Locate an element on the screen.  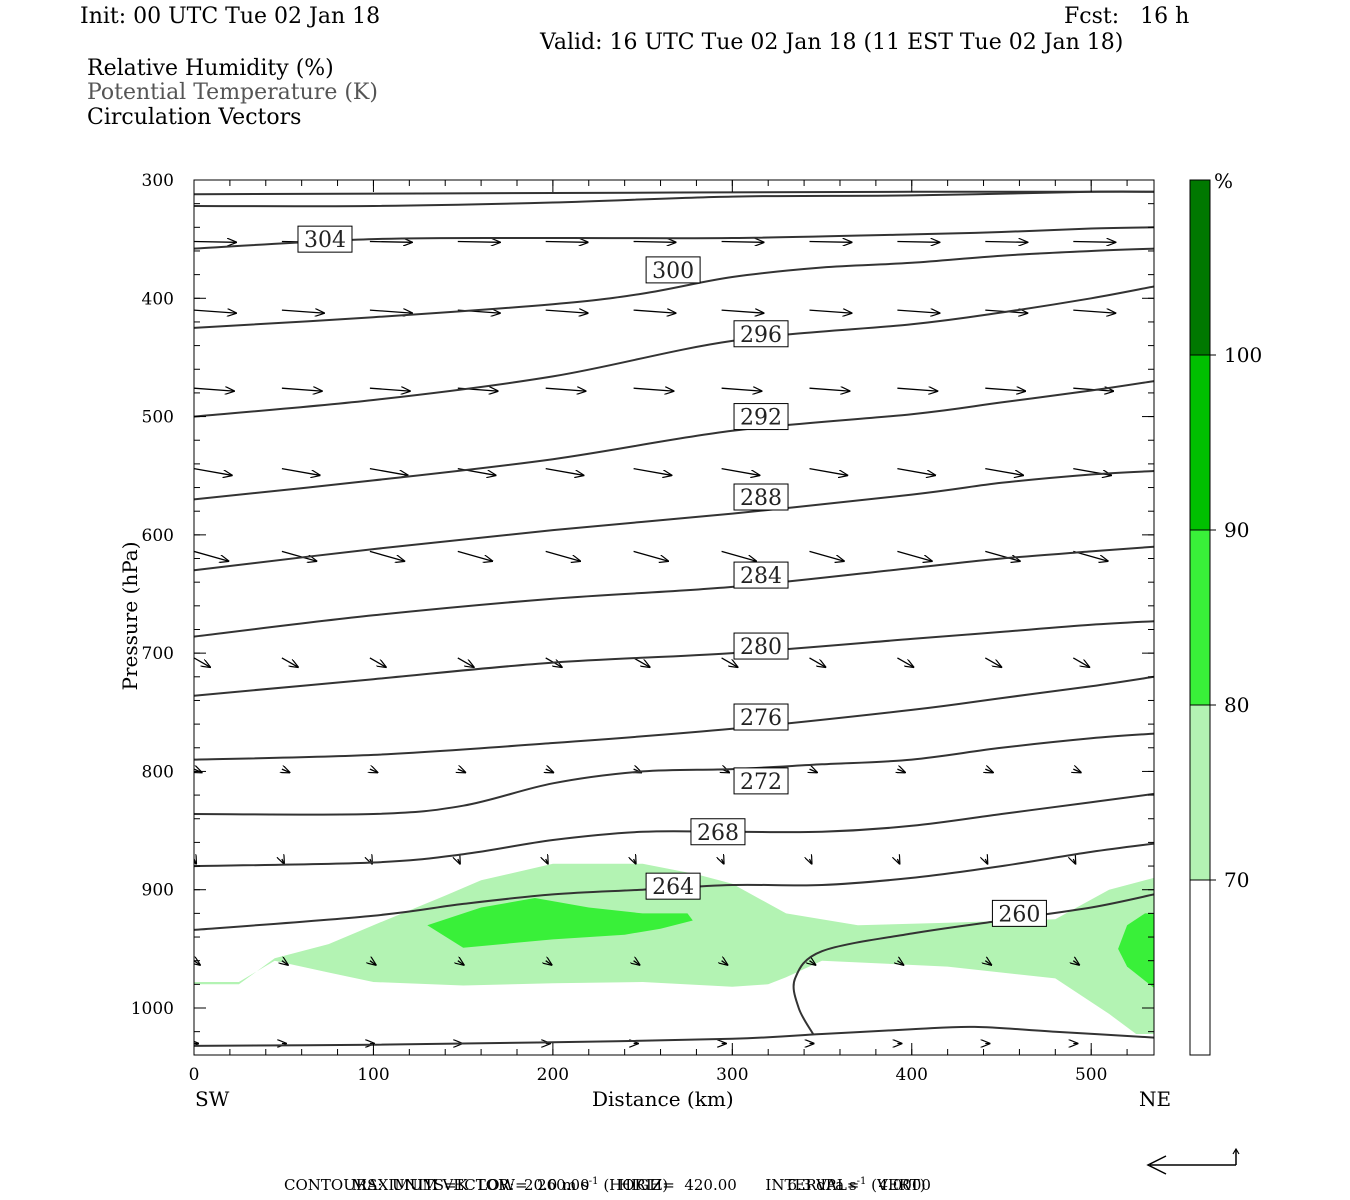
forecast-hour: Fcst: 16 h is located at coordinates (1127, 16).